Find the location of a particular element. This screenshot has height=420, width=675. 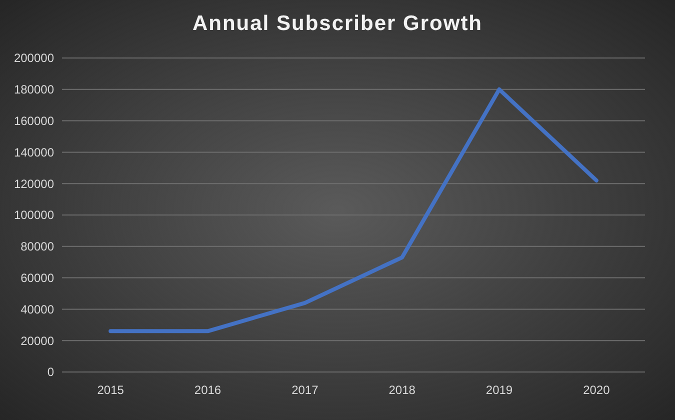

y-tick-label: 60000 is located at coordinates (37, 278).